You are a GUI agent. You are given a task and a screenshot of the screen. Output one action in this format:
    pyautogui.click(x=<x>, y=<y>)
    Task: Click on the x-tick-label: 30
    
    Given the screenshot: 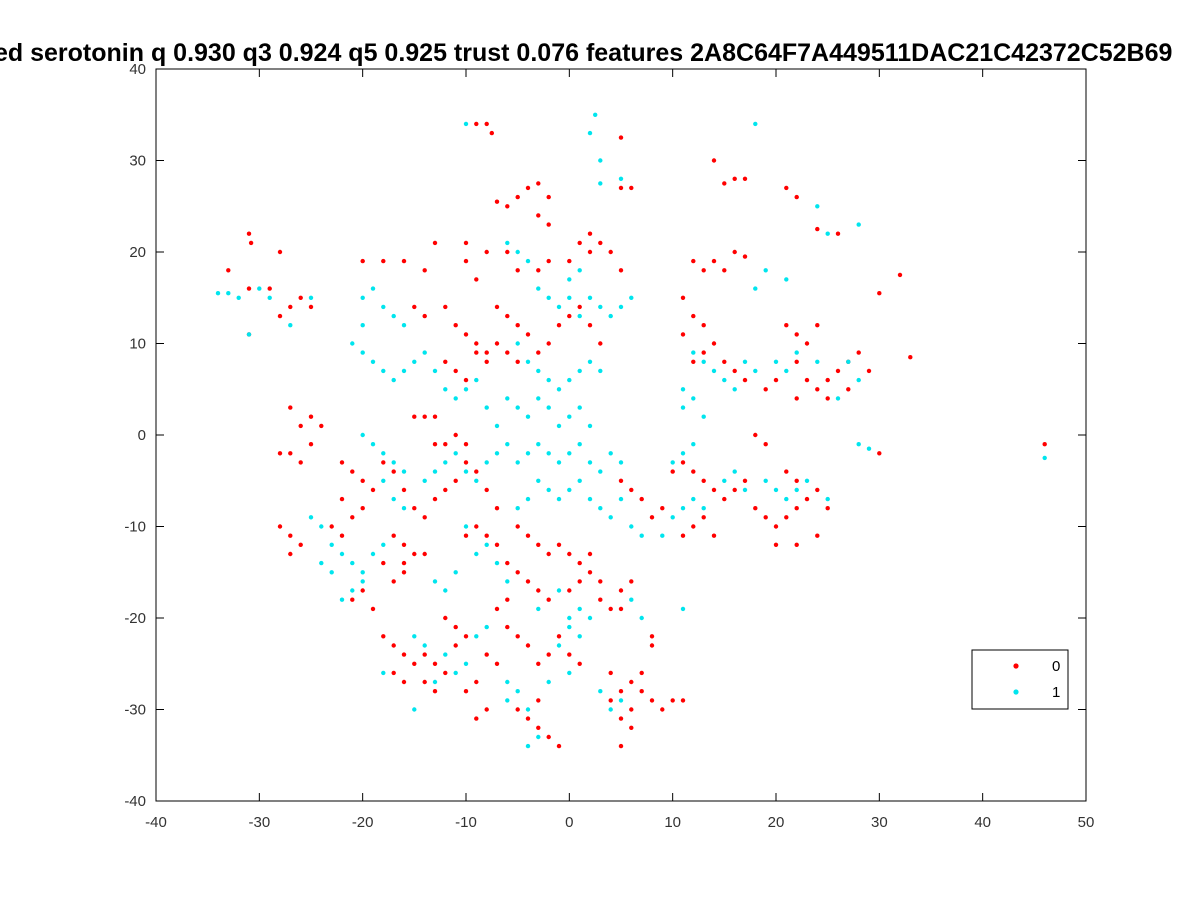 What is the action you would take?
    pyautogui.click(x=879, y=822)
    